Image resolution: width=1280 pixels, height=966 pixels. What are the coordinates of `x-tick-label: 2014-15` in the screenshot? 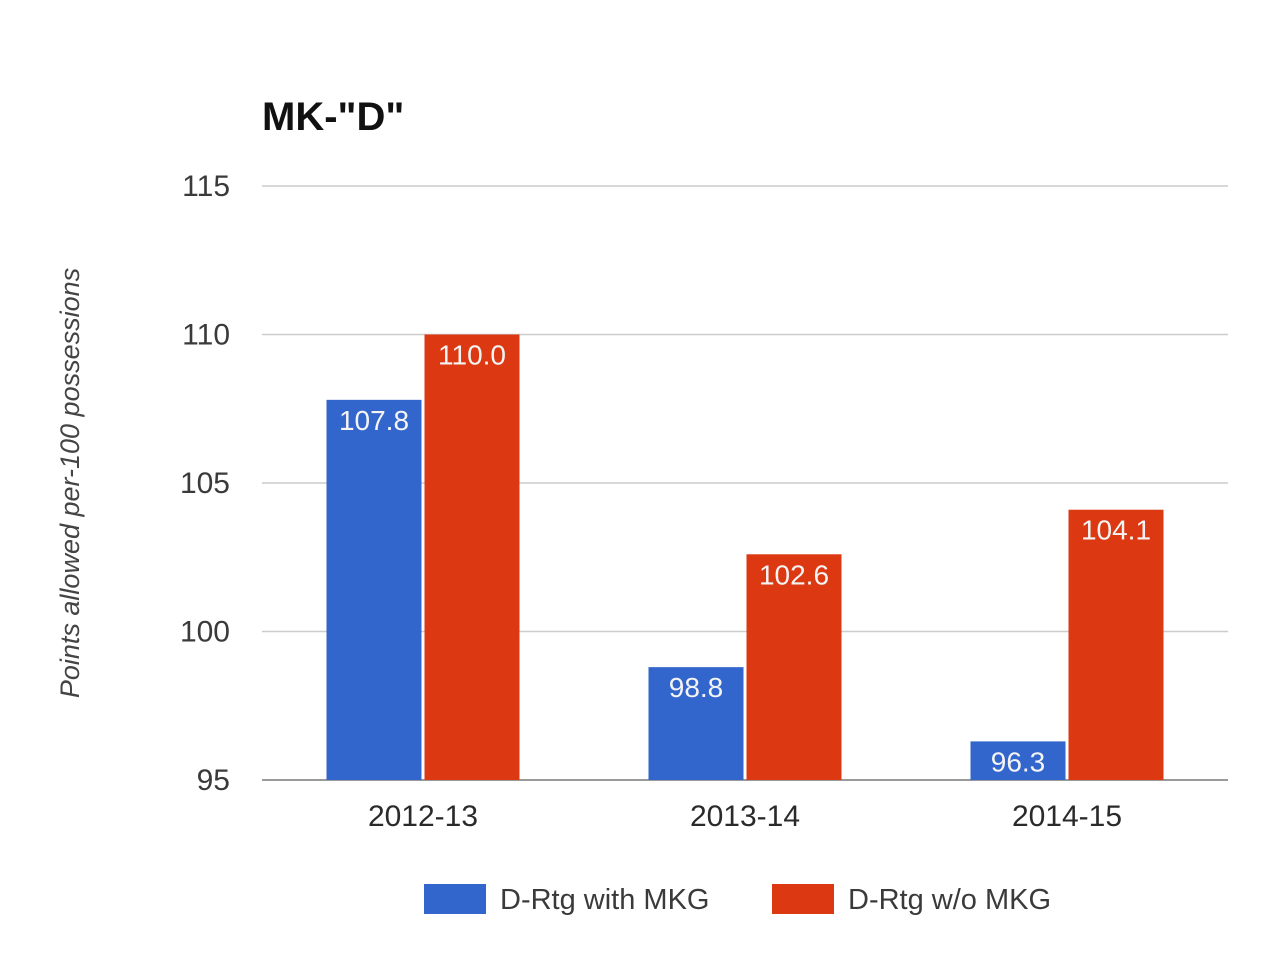 It's located at (1067, 816).